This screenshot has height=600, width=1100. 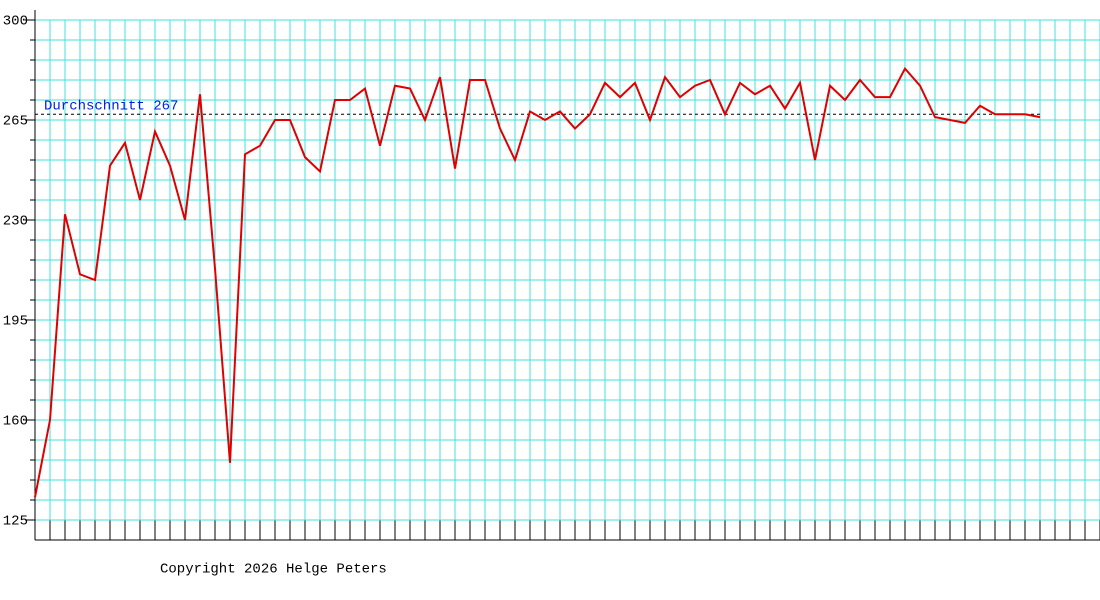 I want to click on average-label: Durchschnitt 267, so click(x=111, y=106).